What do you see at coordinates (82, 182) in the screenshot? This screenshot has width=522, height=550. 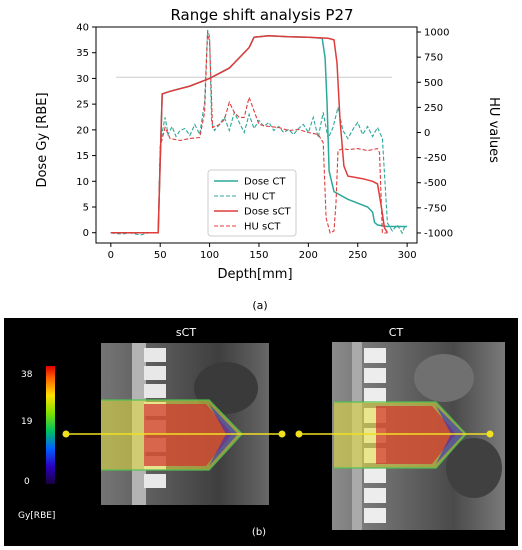 I see `y-tick-label: 10` at bounding box center [82, 182].